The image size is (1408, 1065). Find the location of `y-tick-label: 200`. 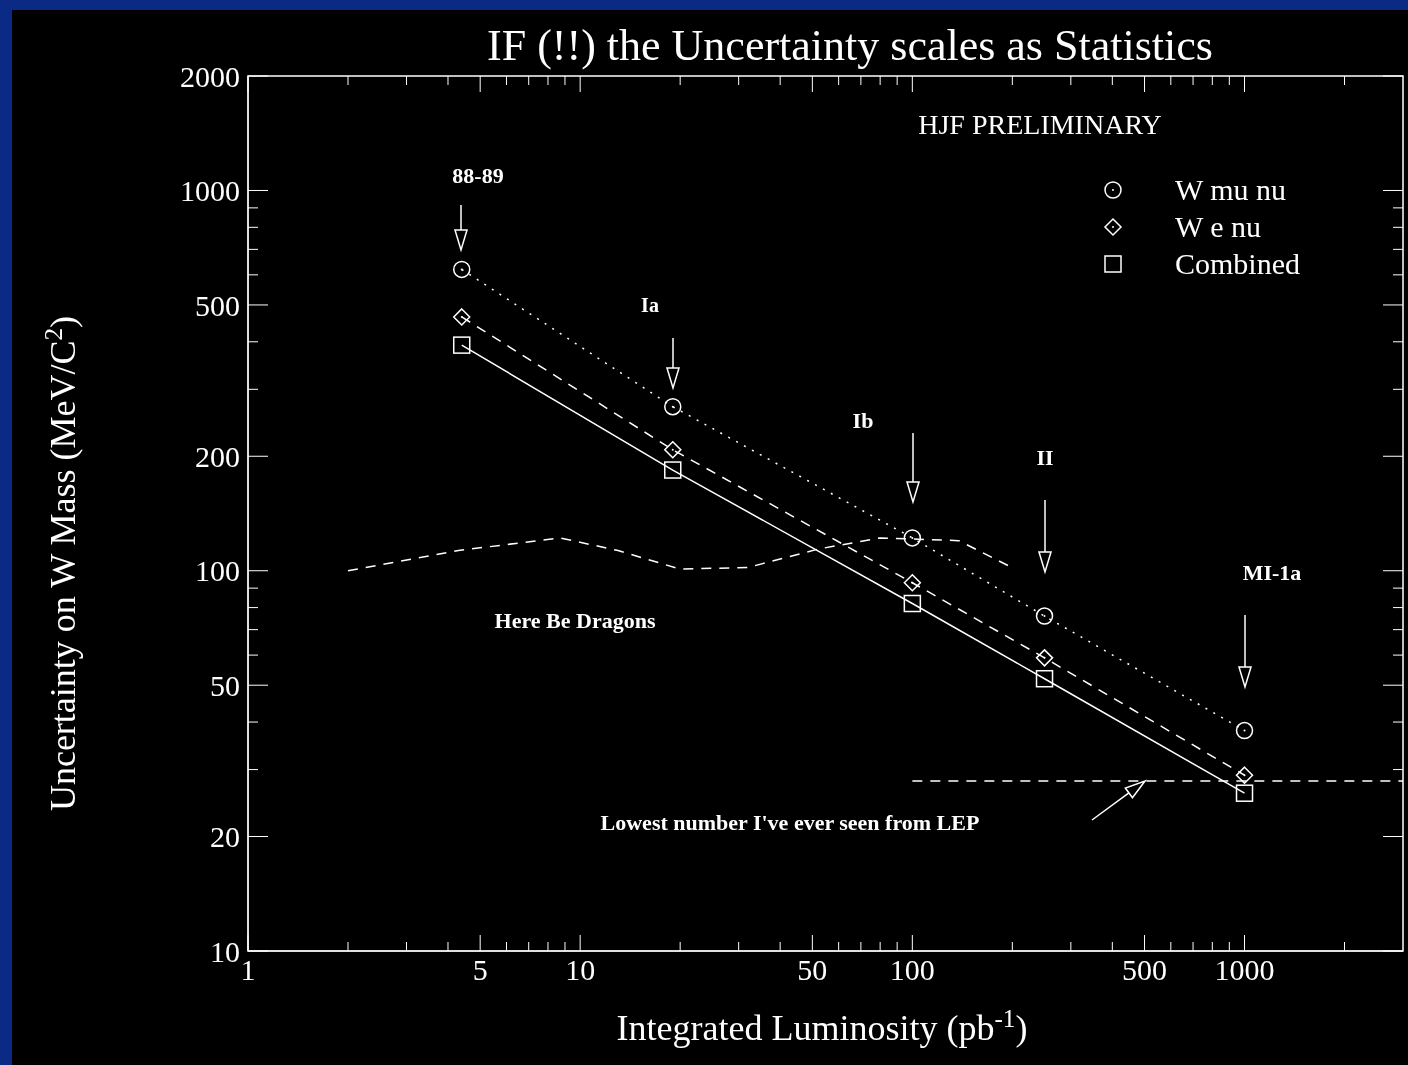

y-tick-label: 200 is located at coordinates (217, 456).